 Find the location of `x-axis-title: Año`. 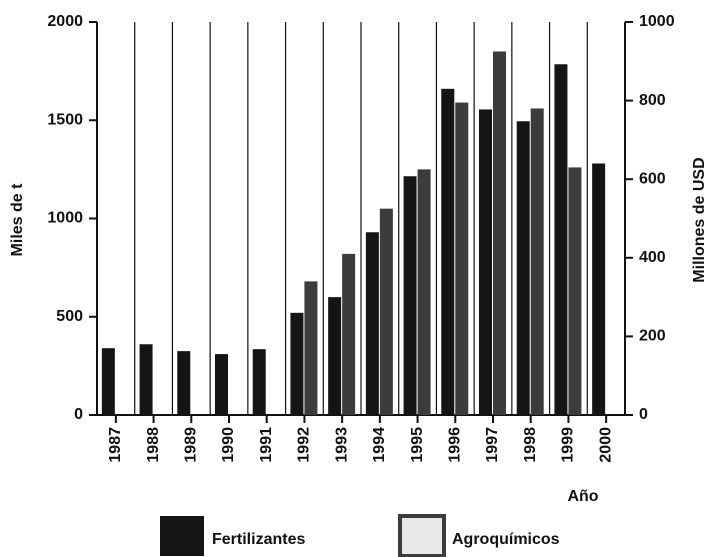

x-axis-title: Año is located at coordinates (582, 496).